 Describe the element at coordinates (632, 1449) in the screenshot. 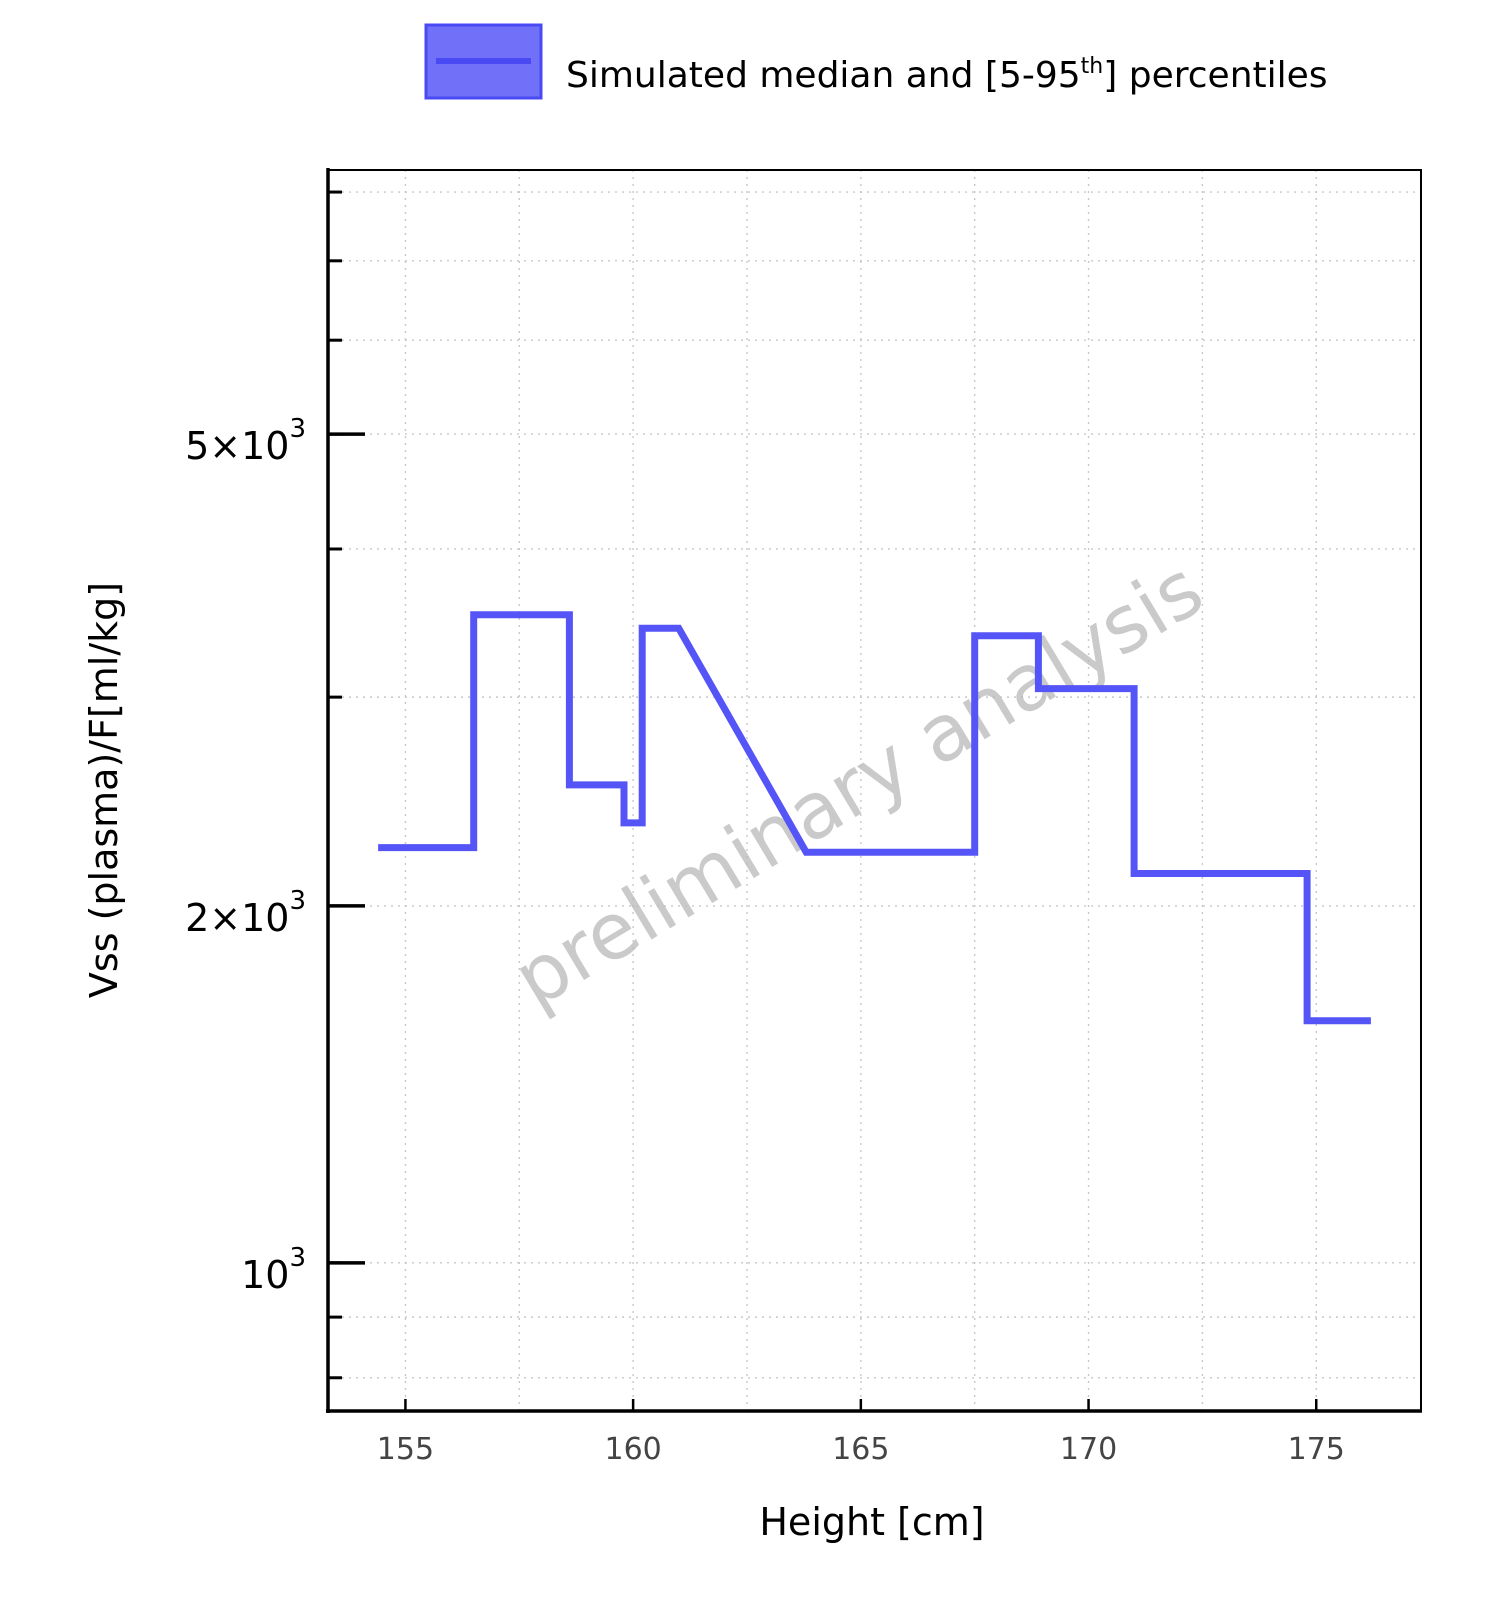

I see `x-tick-label: 160` at that location.